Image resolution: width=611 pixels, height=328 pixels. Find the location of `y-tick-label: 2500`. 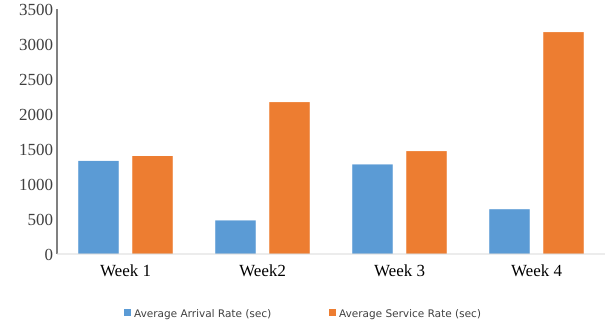

y-tick-label: 2500 is located at coordinates (36, 79).